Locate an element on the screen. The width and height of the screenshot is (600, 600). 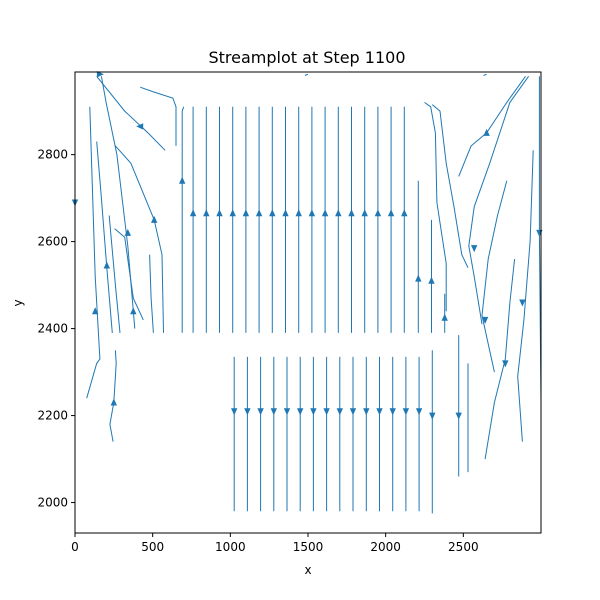
x-tick-label: 2500 is located at coordinates (463, 547).